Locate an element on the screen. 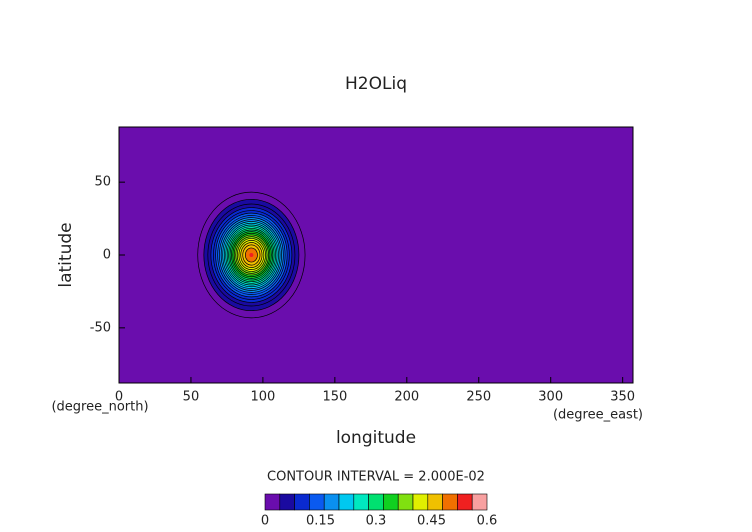 The width and height of the screenshot is (752, 532). colorbar-tick-label: 0.3 is located at coordinates (376, 521).